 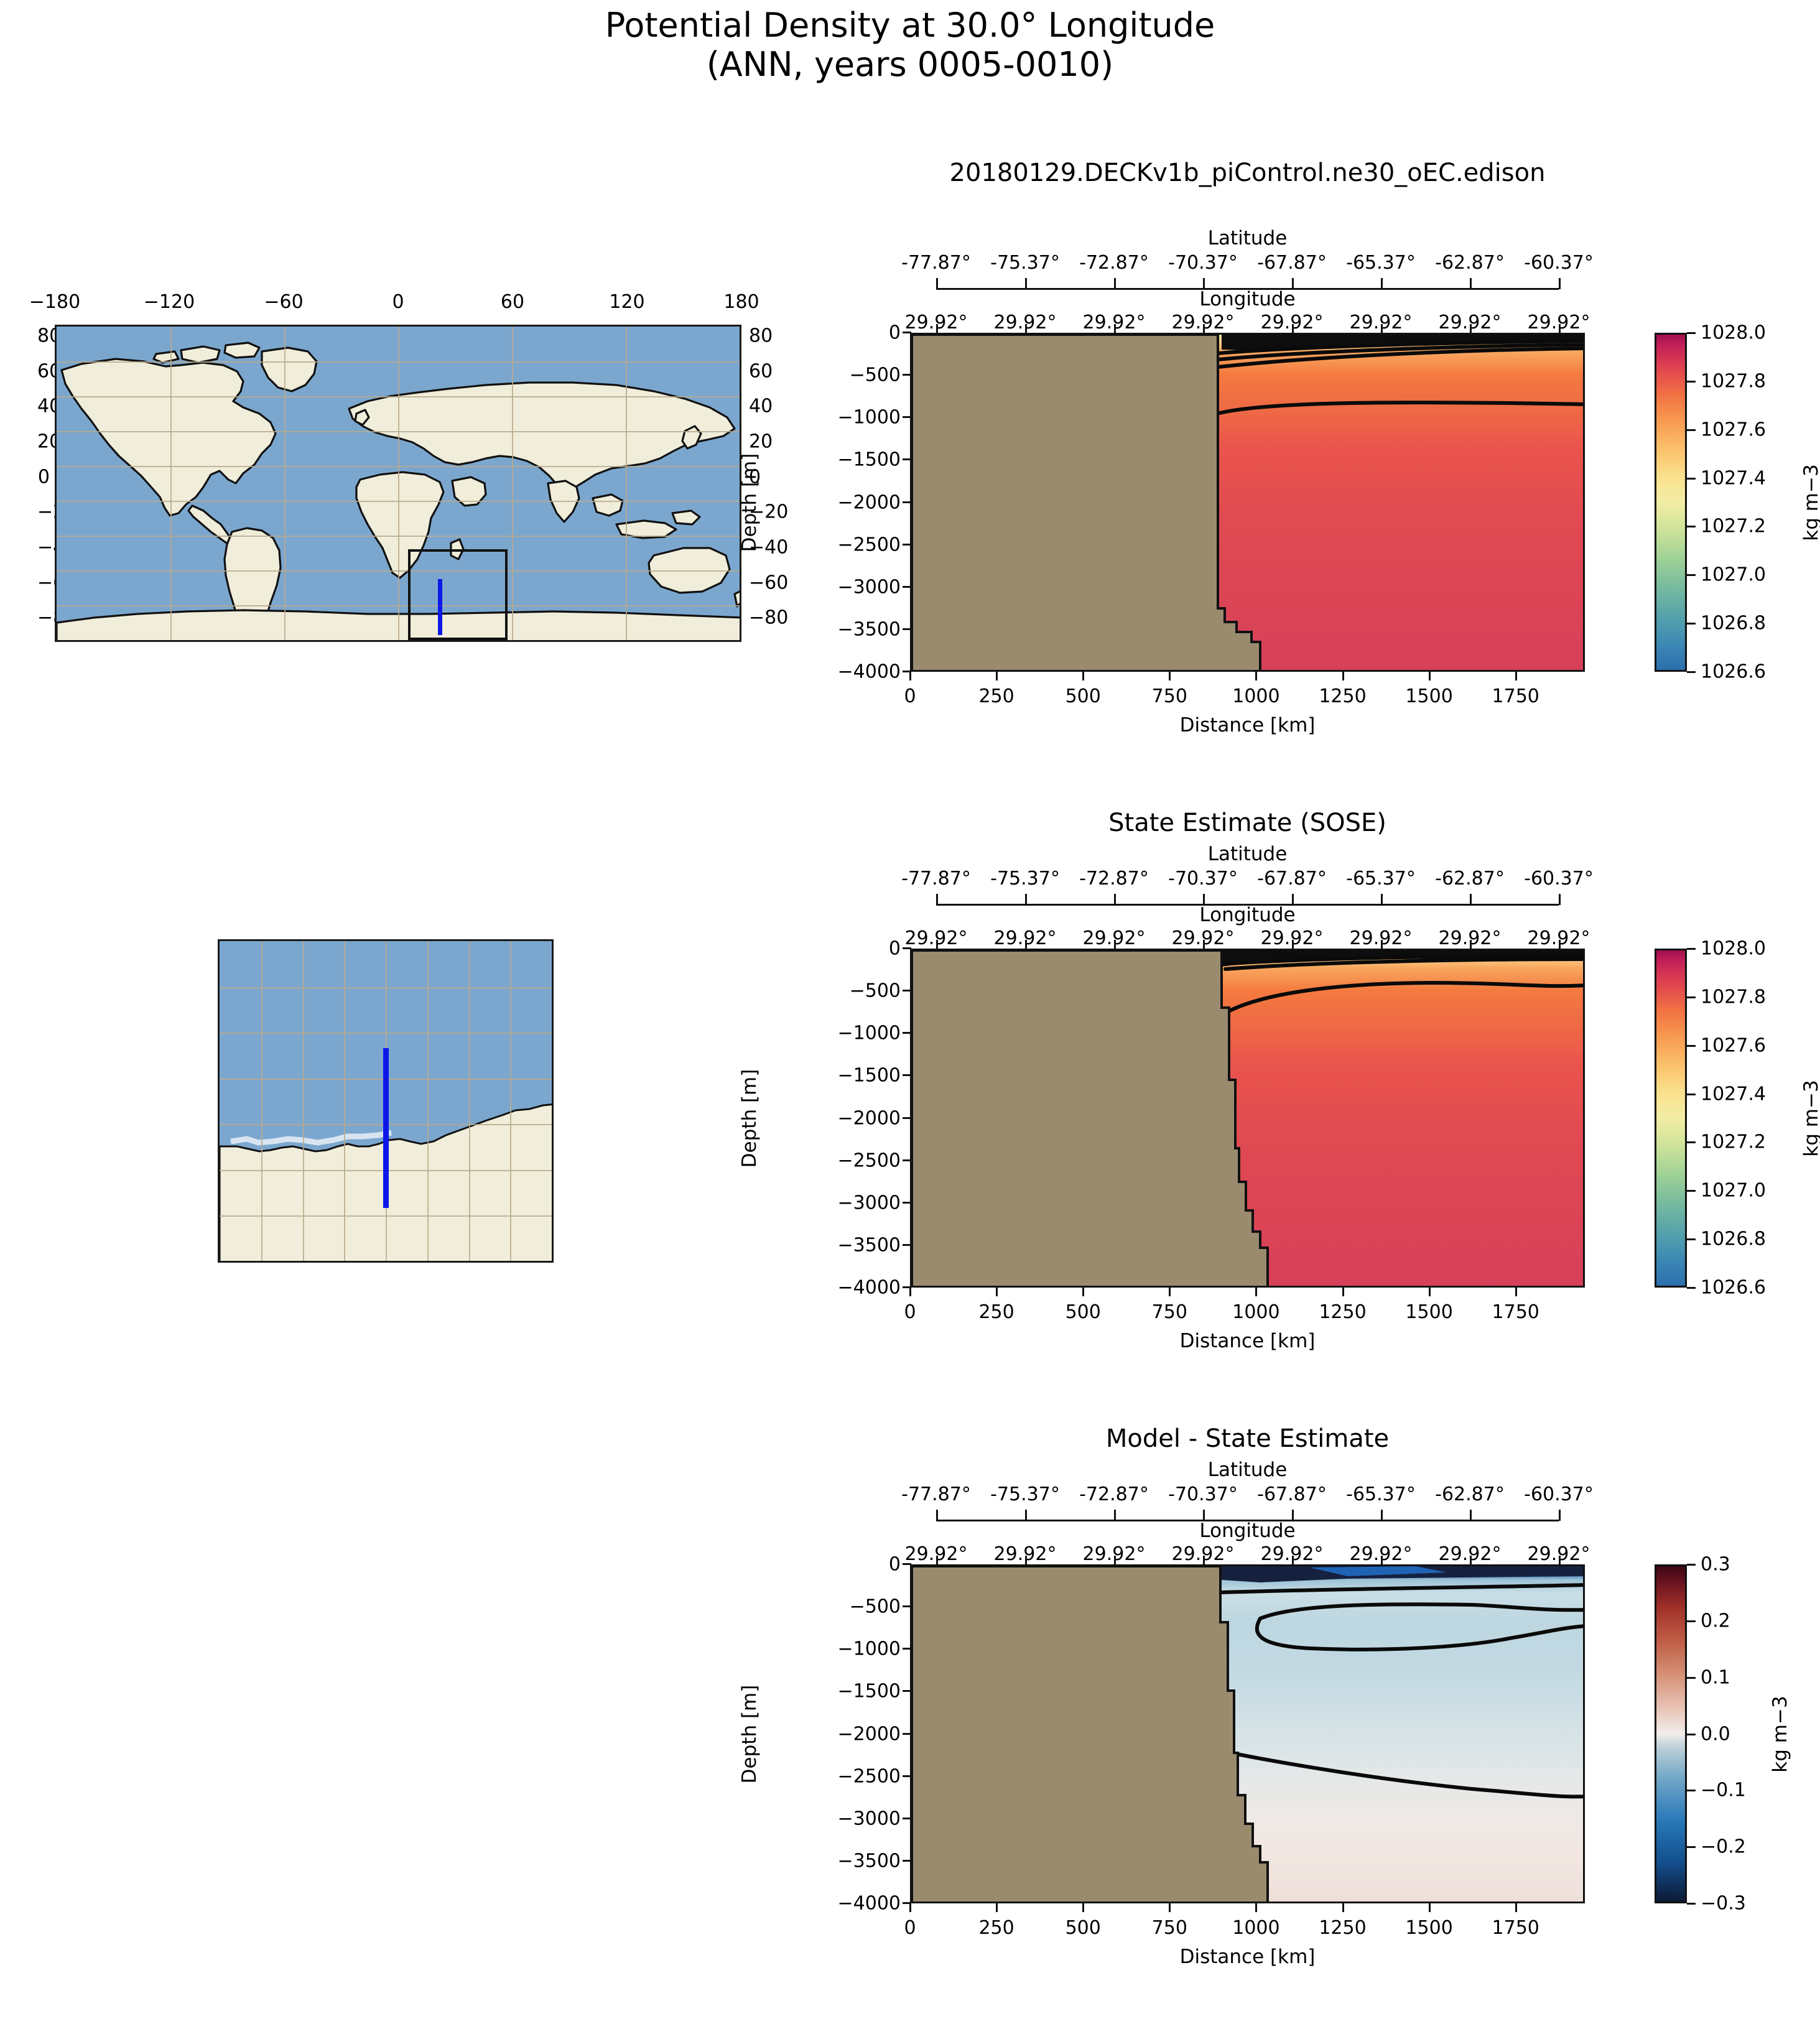 What do you see at coordinates (1247, 1118) in the screenshot?
I see `cross-section-plot-sose` at bounding box center [1247, 1118].